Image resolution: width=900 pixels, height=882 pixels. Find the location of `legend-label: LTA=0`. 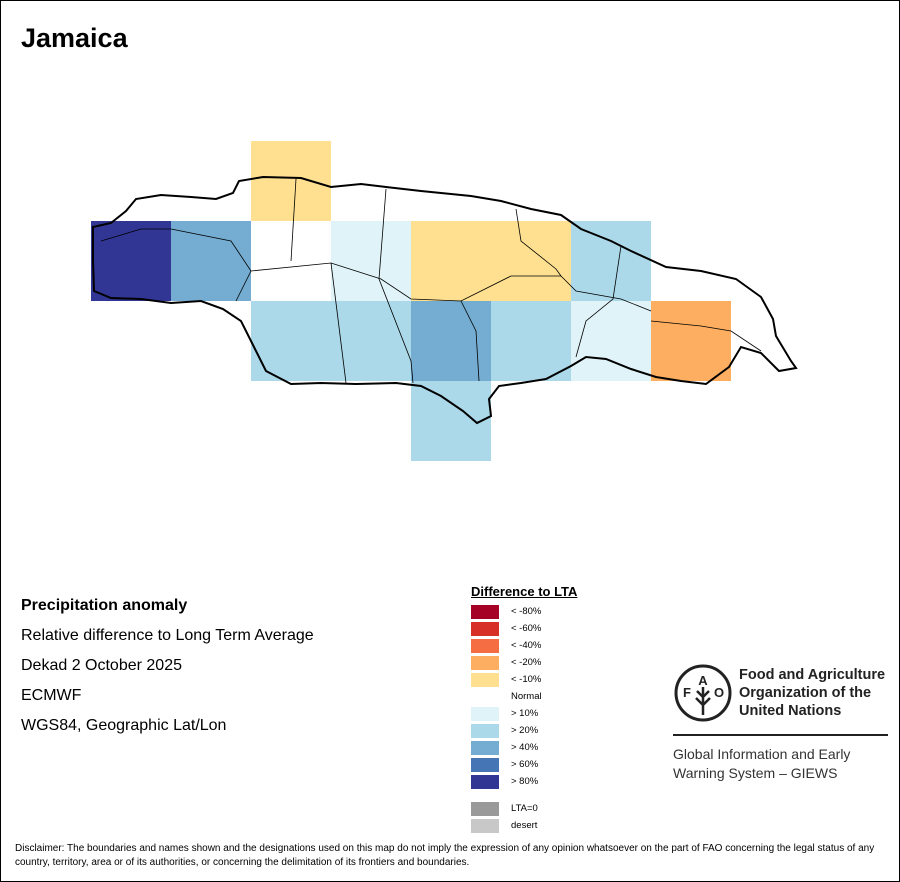

legend-label: LTA=0 is located at coordinates (524, 808).